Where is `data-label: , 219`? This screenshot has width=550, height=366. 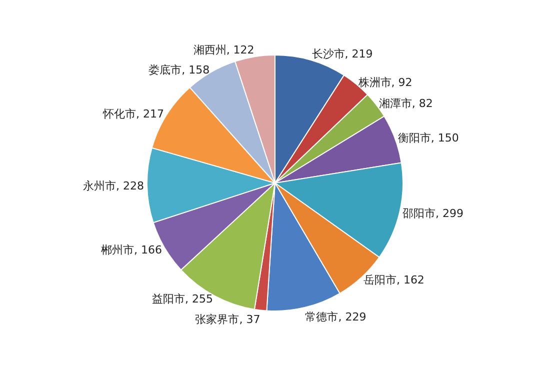
data-label: , 219 is located at coordinates (358, 53).